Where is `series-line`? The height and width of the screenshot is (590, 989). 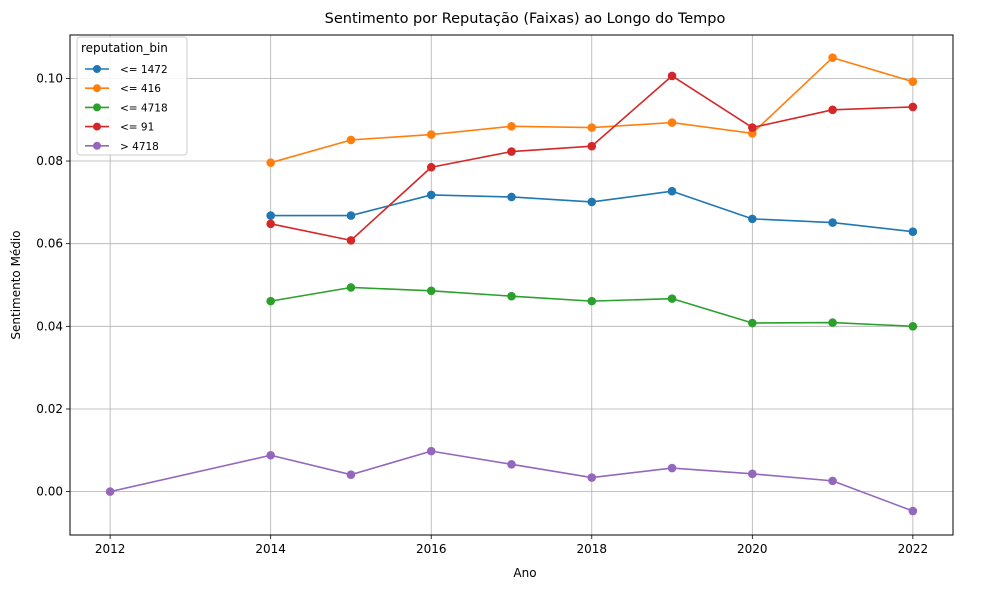
series-line is located at coordinates (511, 481).